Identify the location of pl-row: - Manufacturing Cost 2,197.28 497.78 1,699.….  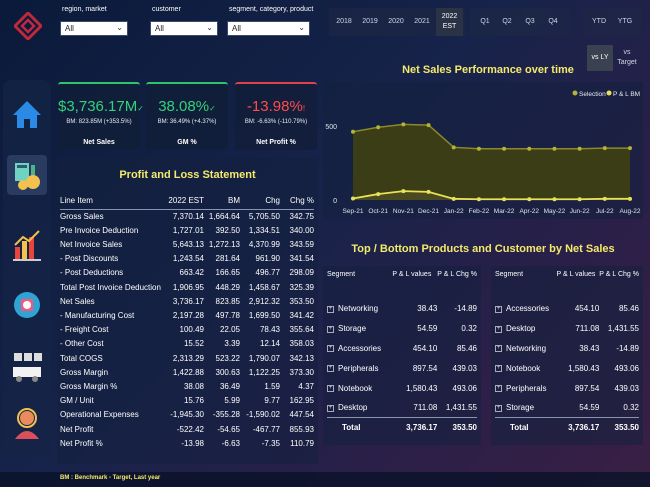
(187, 316).